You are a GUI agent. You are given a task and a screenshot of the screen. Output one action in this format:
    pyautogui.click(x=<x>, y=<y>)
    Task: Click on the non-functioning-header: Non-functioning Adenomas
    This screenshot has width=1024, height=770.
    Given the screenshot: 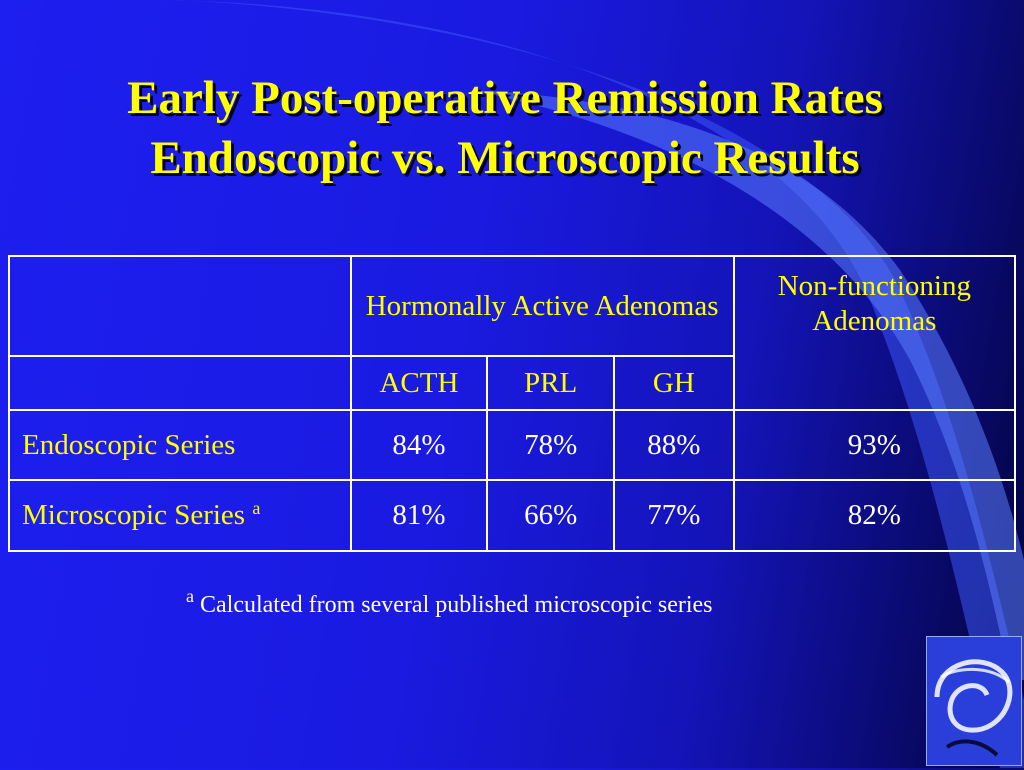 What is the action you would take?
    pyautogui.click(x=874, y=333)
    